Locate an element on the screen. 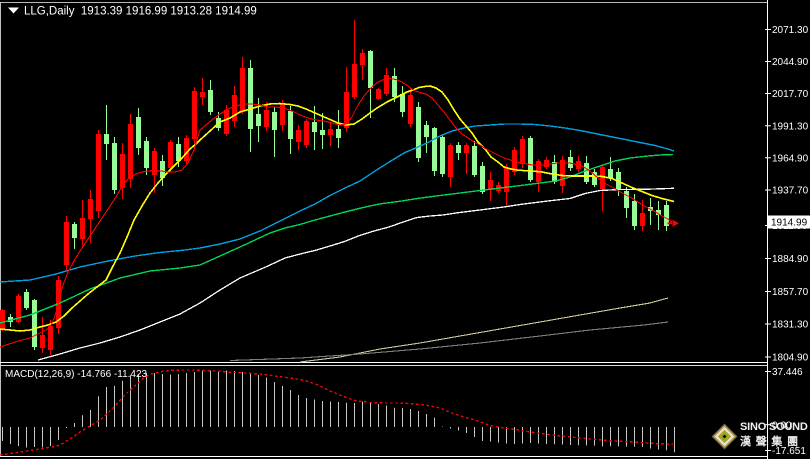  svg-text: 1937.70 is located at coordinates (790, 191).